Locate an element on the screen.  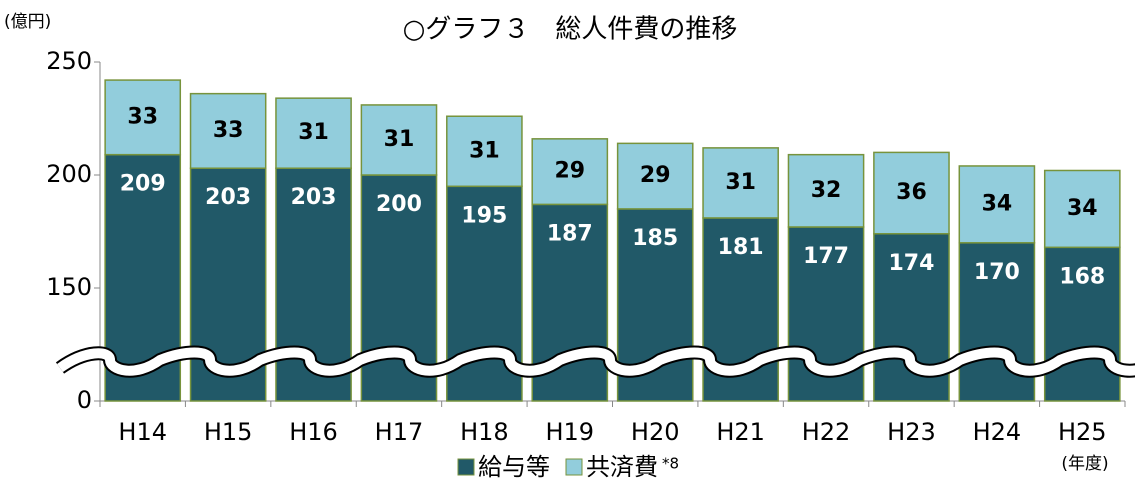
value-label: 187 is located at coordinates (570, 233).